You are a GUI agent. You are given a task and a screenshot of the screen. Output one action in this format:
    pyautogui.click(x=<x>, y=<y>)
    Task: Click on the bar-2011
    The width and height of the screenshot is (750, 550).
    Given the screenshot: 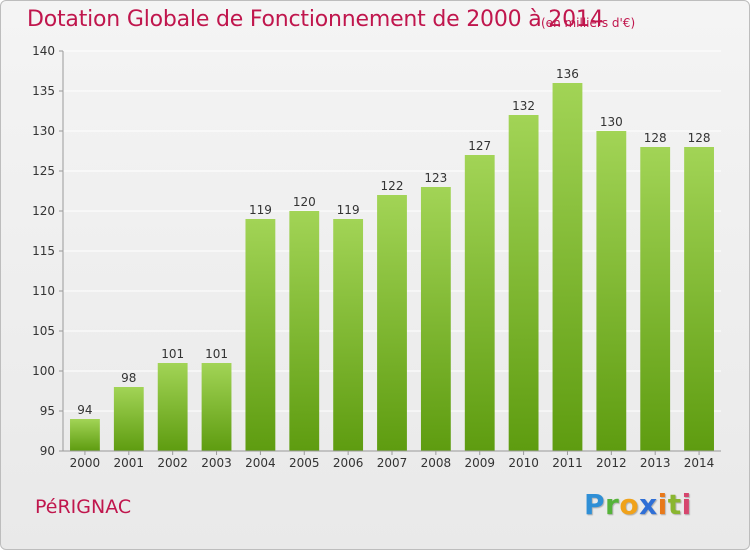 What is the action you would take?
    pyautogui.click(x=567, y=267)
    